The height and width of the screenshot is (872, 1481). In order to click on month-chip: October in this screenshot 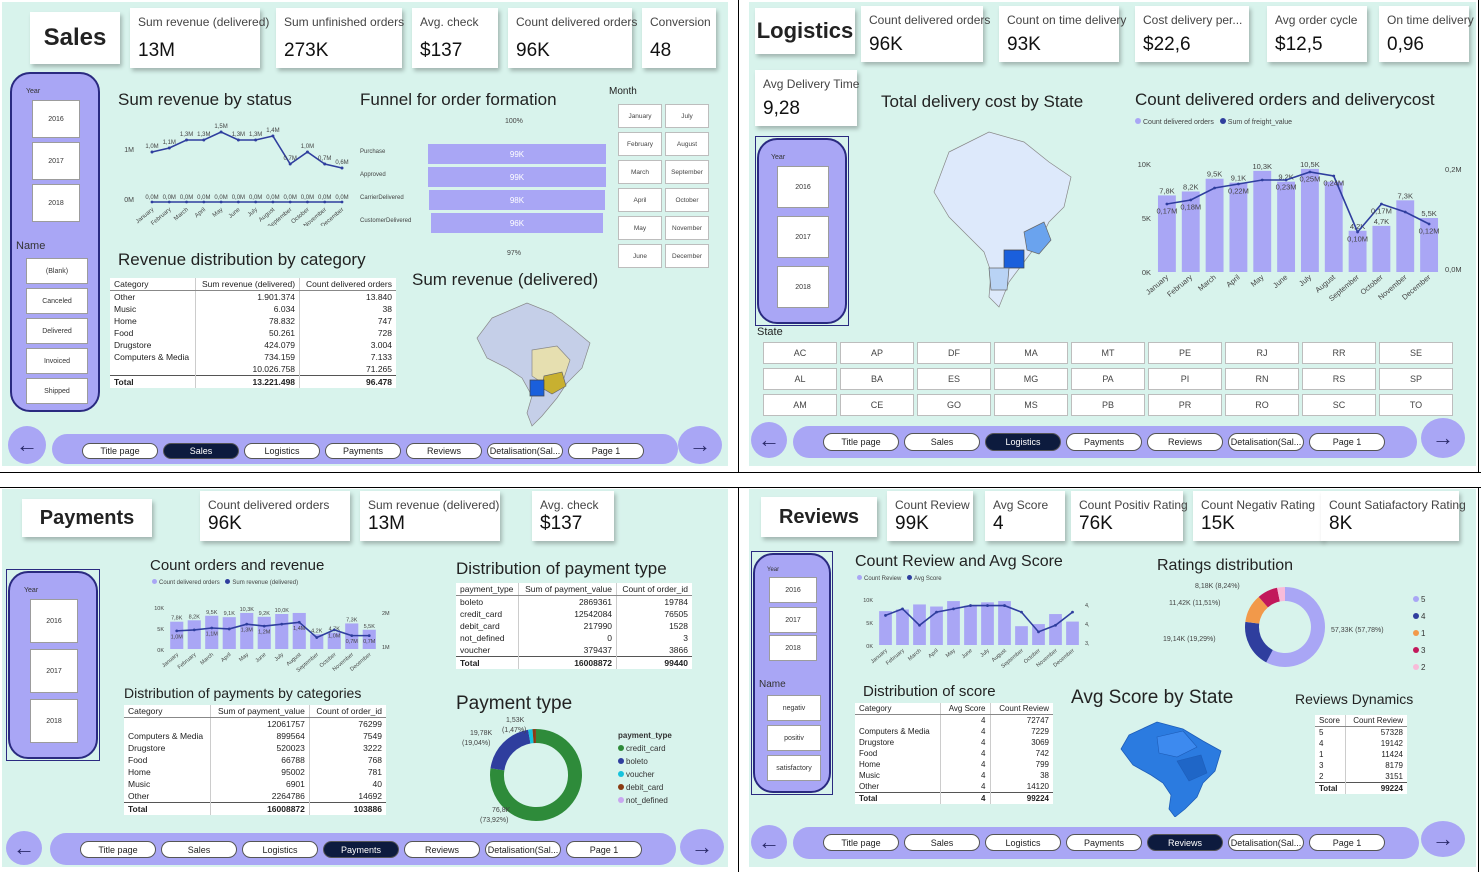, I will do `click(687, 200)`.